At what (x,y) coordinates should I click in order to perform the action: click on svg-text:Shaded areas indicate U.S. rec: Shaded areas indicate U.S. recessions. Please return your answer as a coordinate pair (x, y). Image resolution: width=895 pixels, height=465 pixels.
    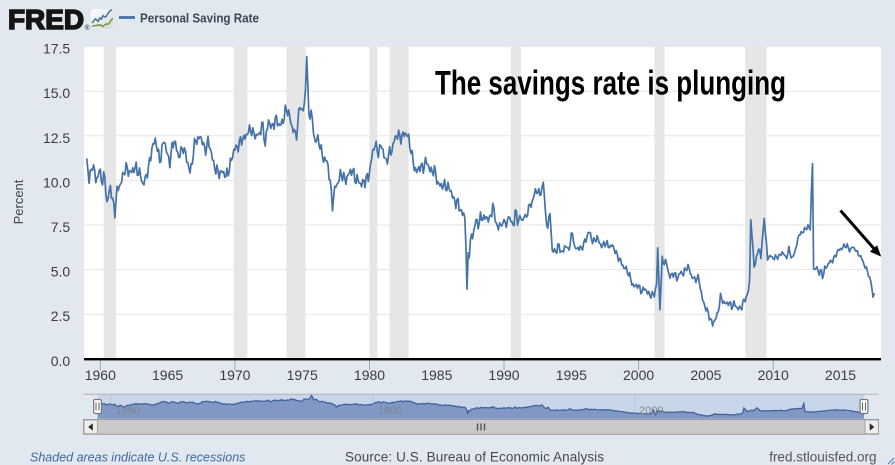
    Looking at the image, I should click on (137, 458).